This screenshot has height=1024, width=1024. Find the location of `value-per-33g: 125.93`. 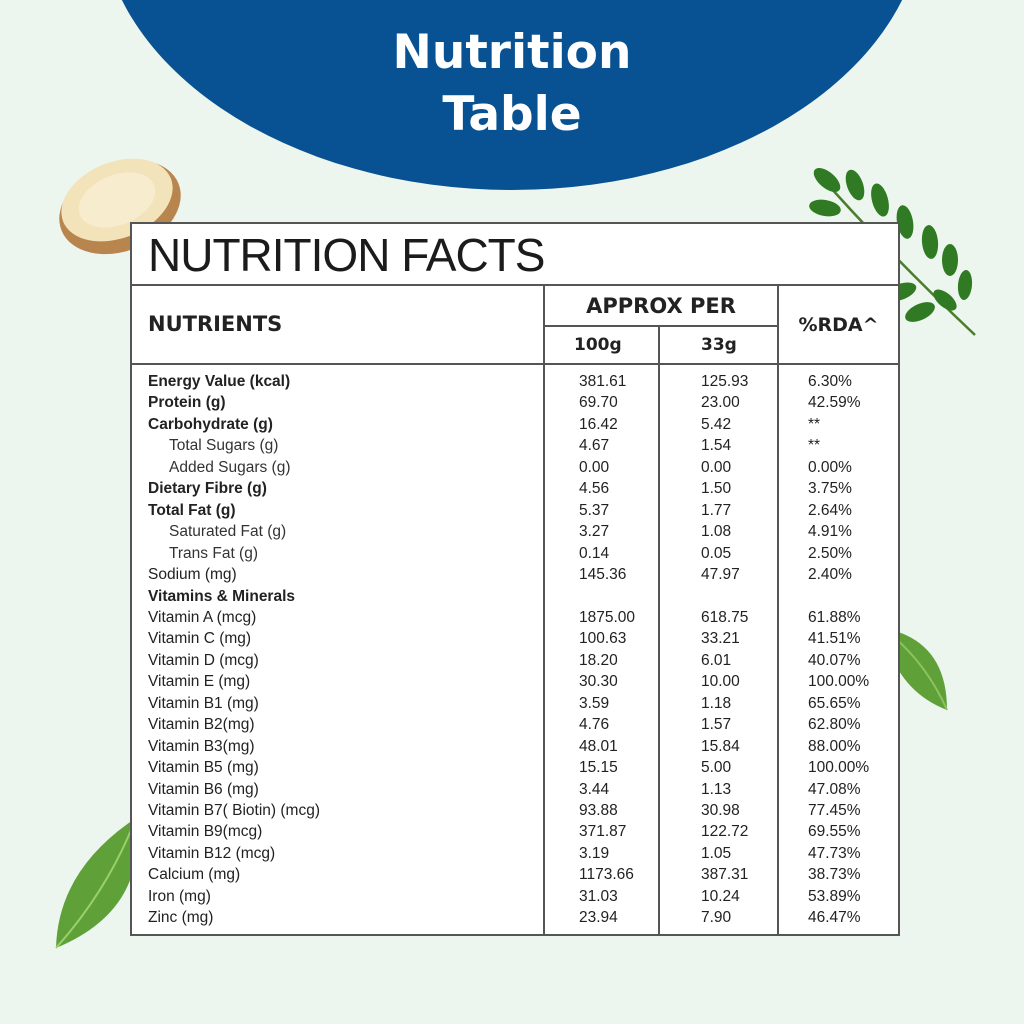

value-per-33g: 125.93 is located at coordinates (725, 381).